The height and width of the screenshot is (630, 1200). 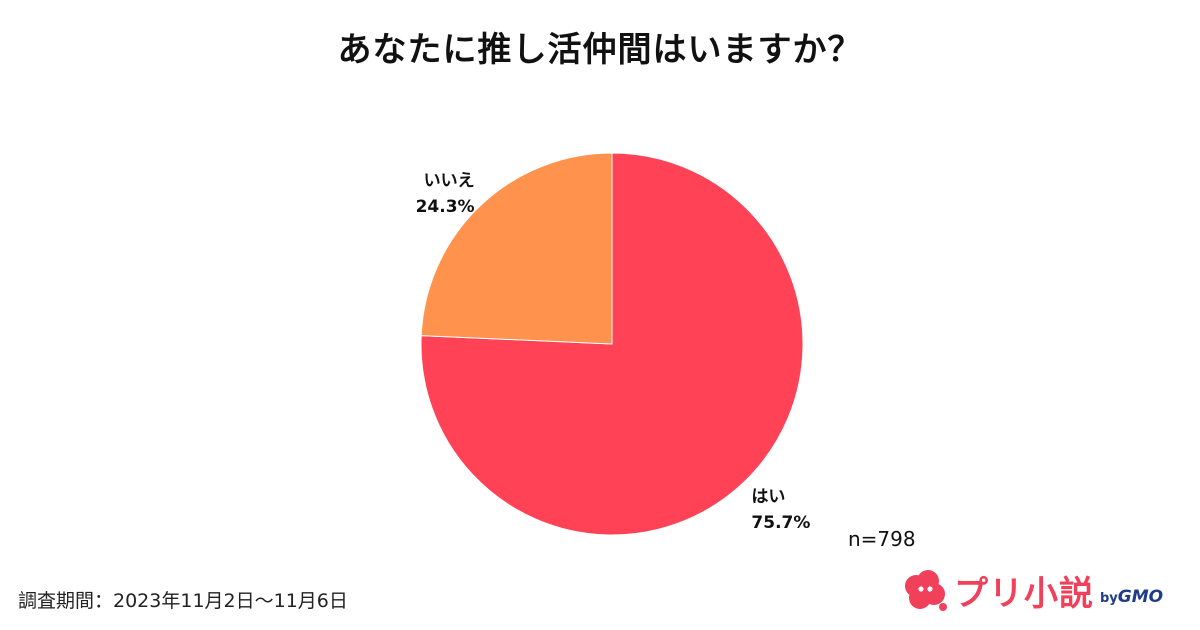 I want to click on chart-title: あなたに推し活仲間はいますか？, so click(x=600, y=50).